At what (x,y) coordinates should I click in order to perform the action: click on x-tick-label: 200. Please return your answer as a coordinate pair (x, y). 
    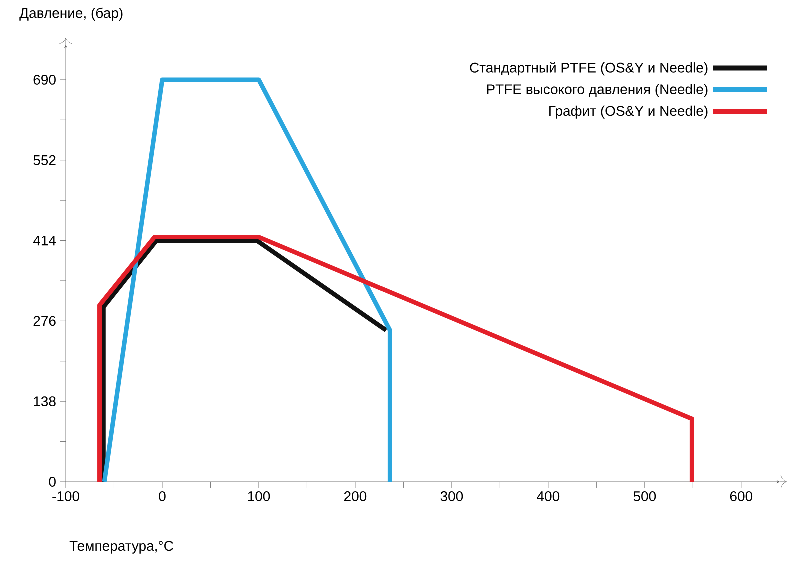
    Looking at the image, I should click on (355, 497).